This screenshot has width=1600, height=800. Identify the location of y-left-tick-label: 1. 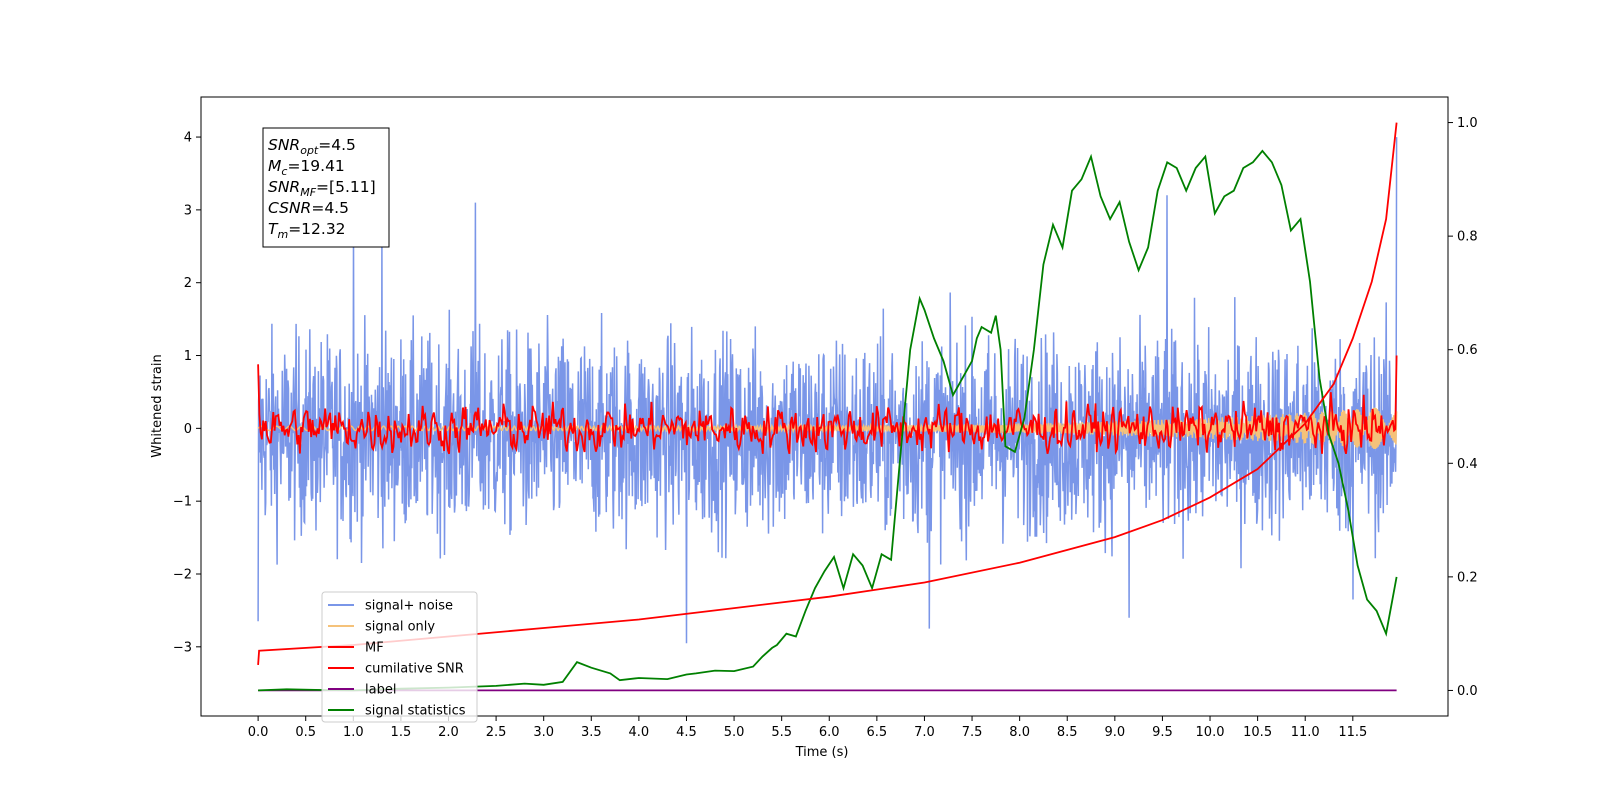
(188, 356).